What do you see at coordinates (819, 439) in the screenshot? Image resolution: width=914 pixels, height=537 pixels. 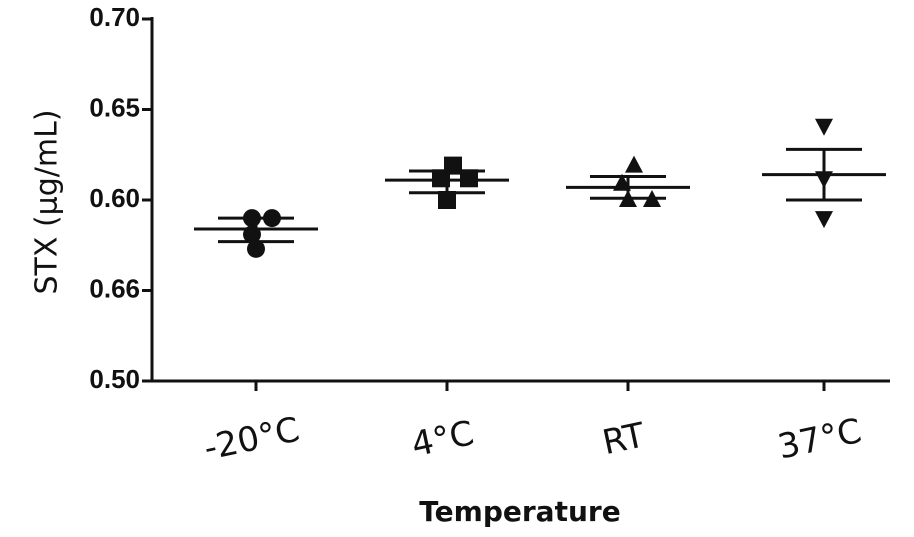 I see `x-tick-label: 37°C` at bounding box center [819, 439].